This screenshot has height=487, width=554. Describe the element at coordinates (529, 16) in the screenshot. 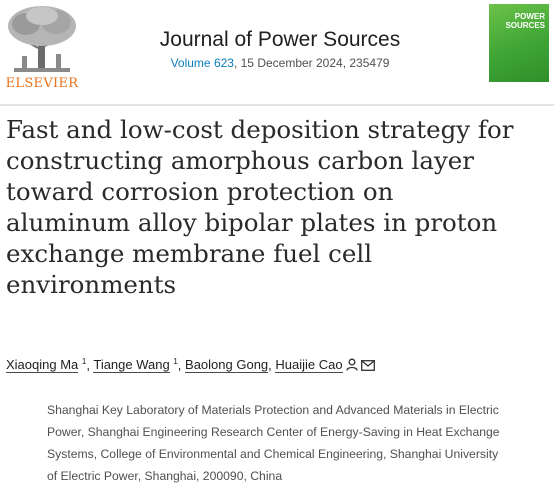

I see `cover-title-line: POWER` at that location.